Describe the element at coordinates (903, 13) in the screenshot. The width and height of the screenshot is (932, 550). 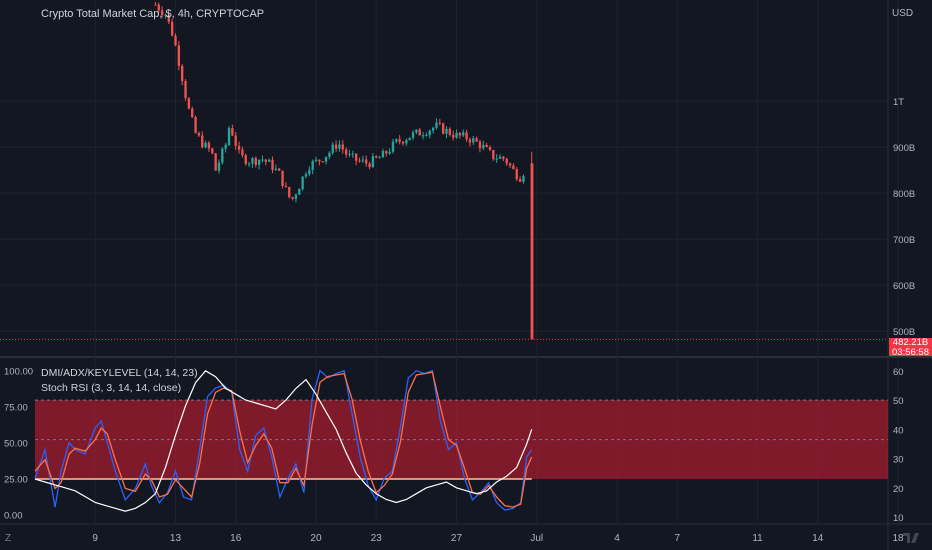
I see `currency-label: USD` at that location.